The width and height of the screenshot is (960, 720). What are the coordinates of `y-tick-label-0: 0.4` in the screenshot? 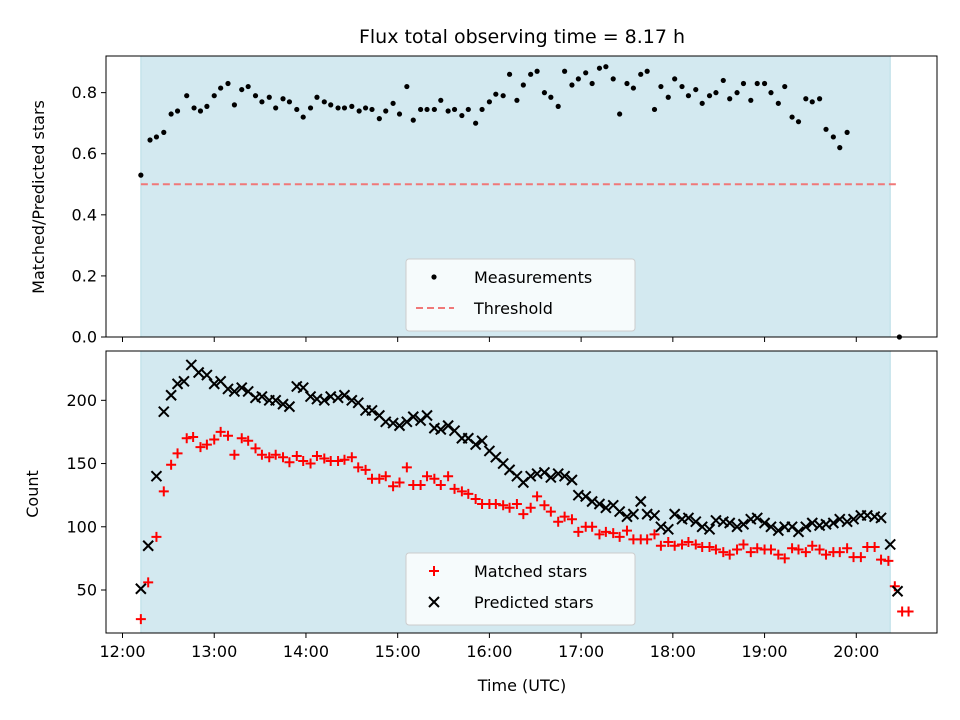 It's located at (84, 214).